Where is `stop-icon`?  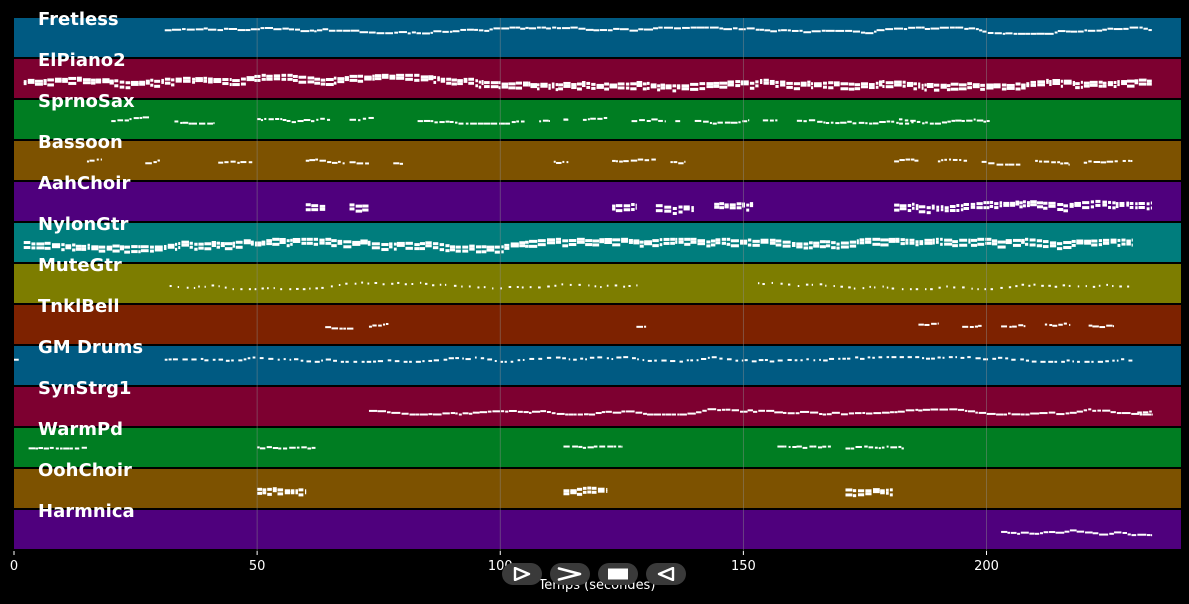
stop-icon is located at coordinates (618, 574).